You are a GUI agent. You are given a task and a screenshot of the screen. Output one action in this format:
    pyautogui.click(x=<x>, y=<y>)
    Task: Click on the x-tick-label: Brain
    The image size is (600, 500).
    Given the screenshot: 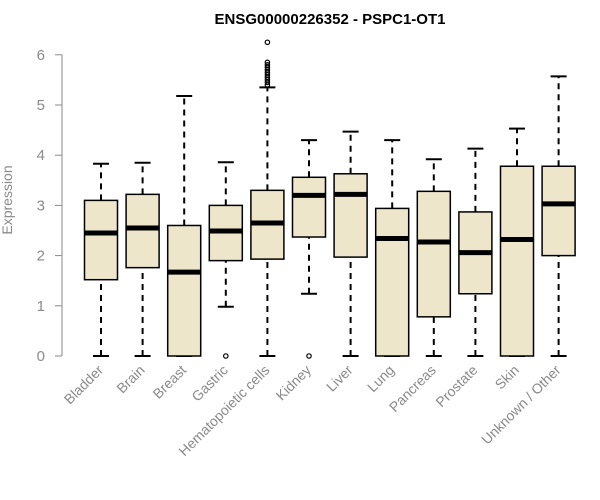 What is the action you would take?
    pyautogui.click(x=130, y=379)
    